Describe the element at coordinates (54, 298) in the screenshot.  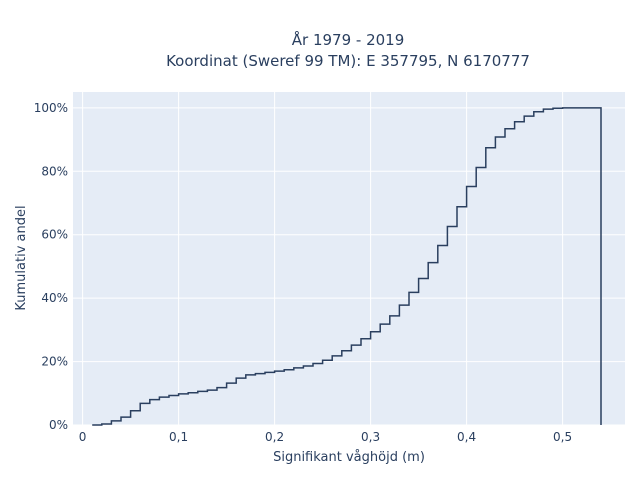
I see `y-tick-label: 40%` at that location.